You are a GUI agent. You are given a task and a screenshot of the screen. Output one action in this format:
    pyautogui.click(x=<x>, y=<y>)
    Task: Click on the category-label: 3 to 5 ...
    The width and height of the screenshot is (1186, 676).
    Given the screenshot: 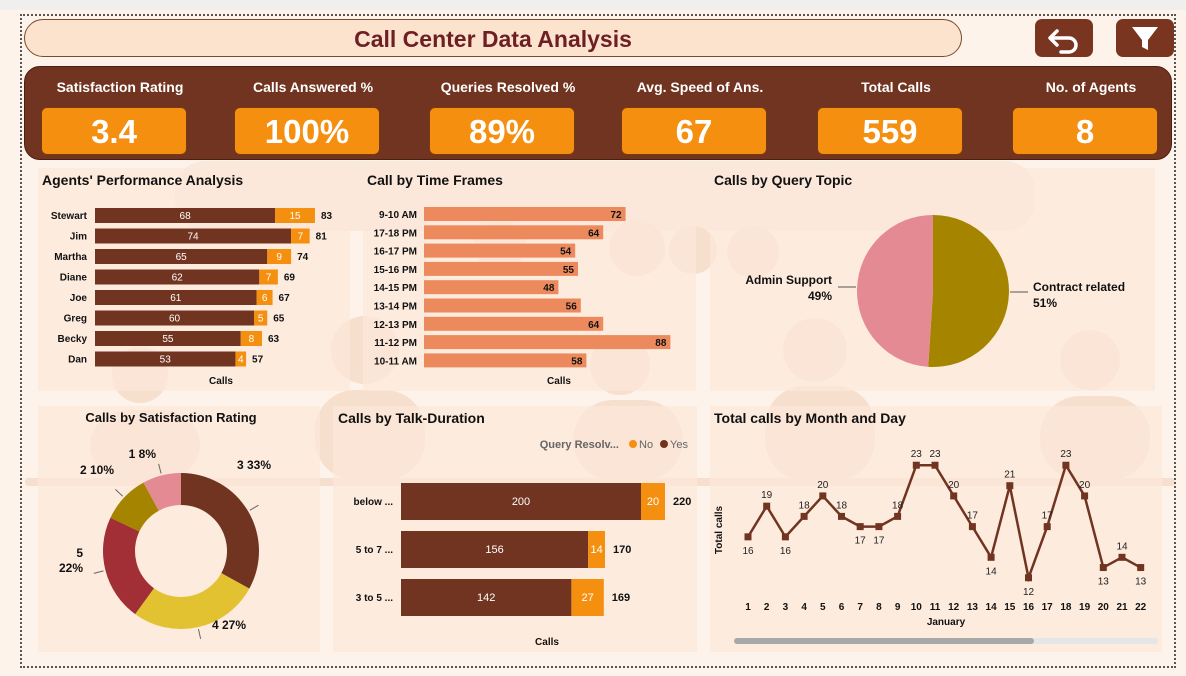 What is the action you would take?
    pyautogui.click(x=374, y=598)
    